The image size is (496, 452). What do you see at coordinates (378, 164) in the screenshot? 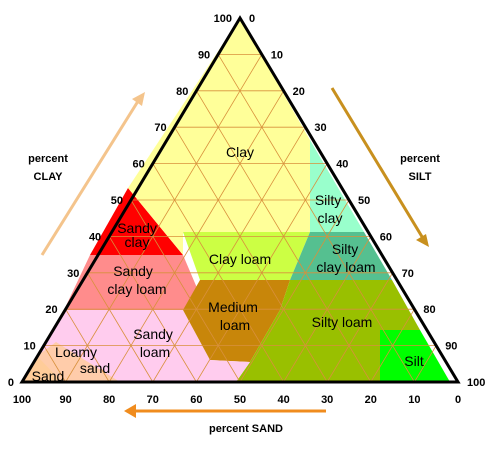
I see `silt-axis-arrow` at bounding box center [378, 164].